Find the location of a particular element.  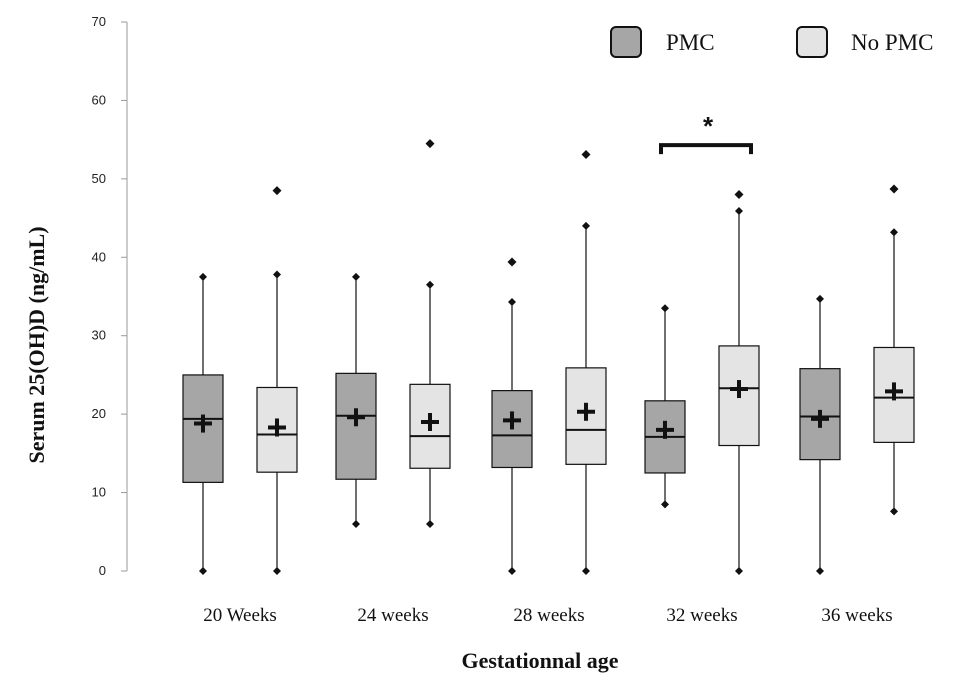

y-tick-label: 0 is located at coordinates (102, 570).